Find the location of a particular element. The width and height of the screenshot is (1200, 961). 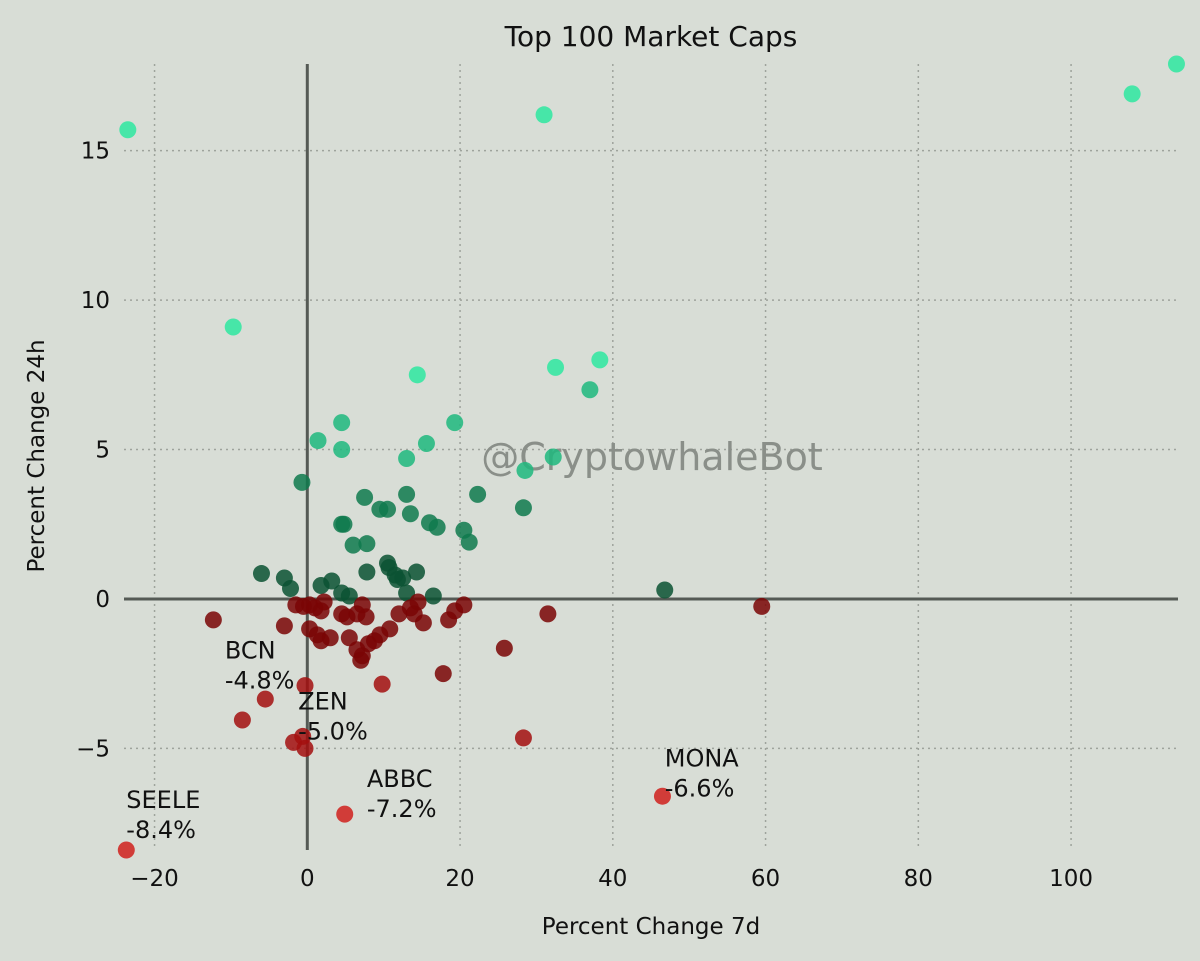

y-tick-label: 5 is located at coordinates (102, 451).